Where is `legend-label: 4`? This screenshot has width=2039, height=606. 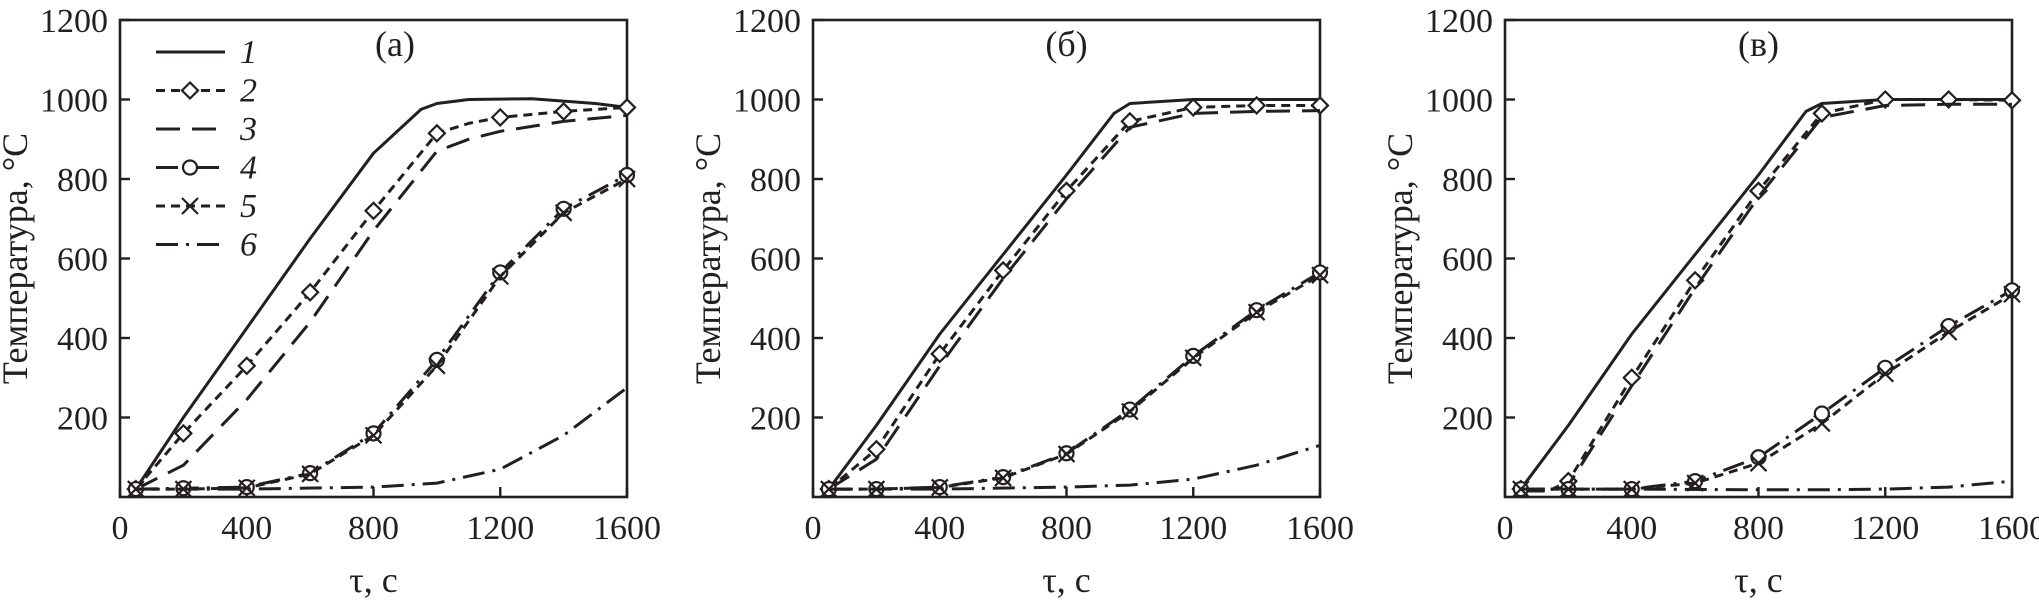 legend-label: 4 is located at coordinates (248, 168).